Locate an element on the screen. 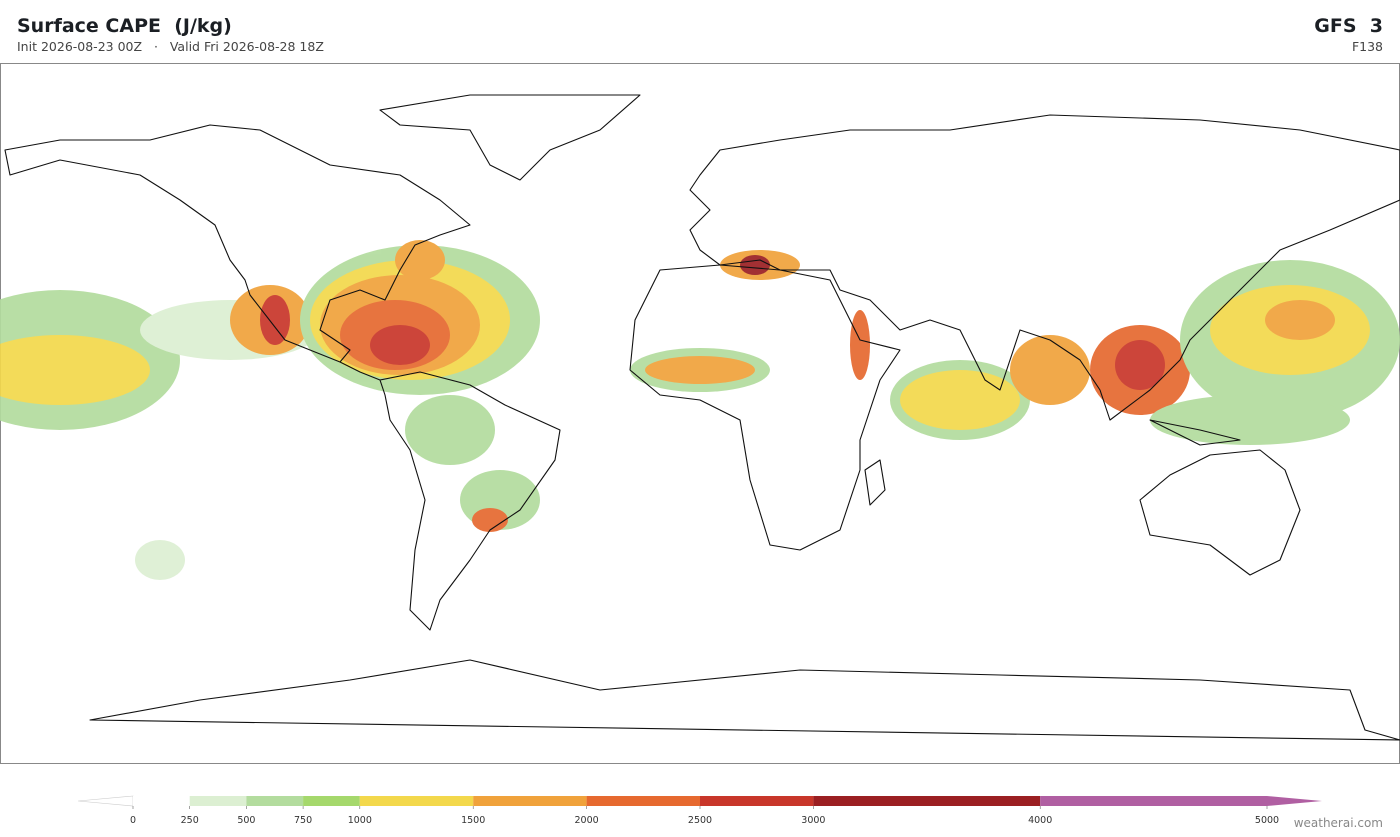 This screenshot has width=1400, height=837. colorbar-tick-label: 500 is located at coordinates (246, 820).